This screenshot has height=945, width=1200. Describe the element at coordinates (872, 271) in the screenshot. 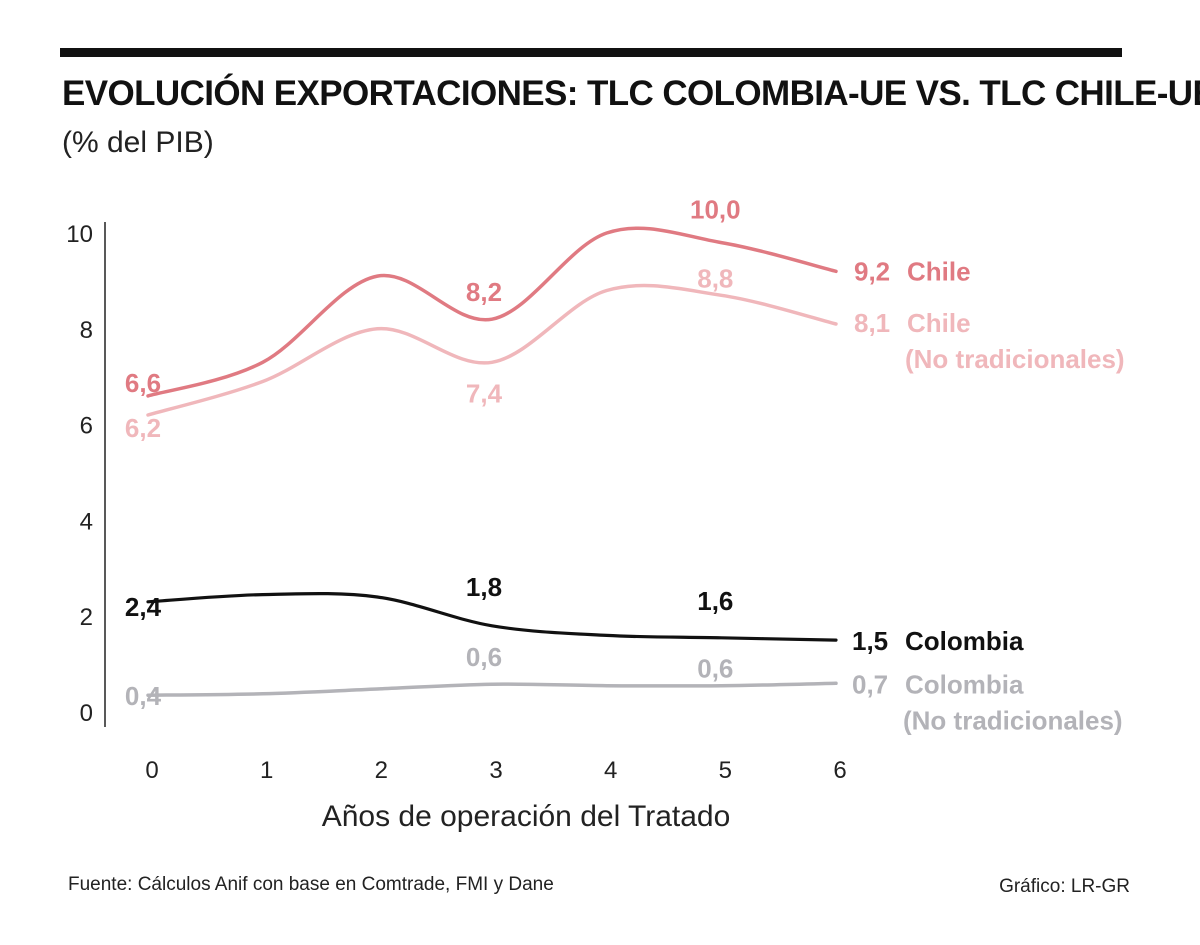

I see `series-end-value: 9,2` at that location.